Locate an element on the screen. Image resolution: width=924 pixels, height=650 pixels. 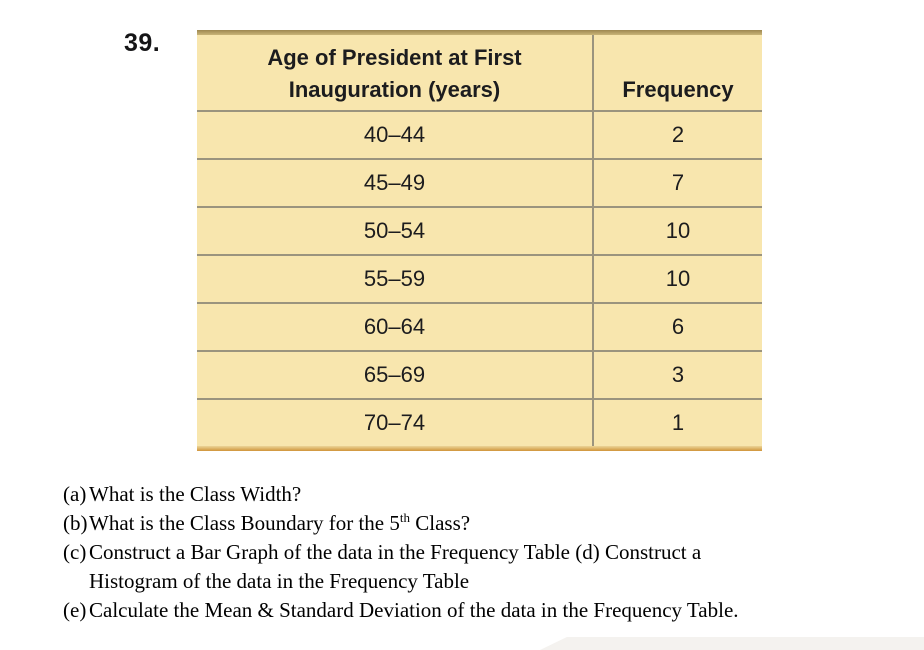
question-a-text: What is the Class Width? is located at coordinates (195, 494).